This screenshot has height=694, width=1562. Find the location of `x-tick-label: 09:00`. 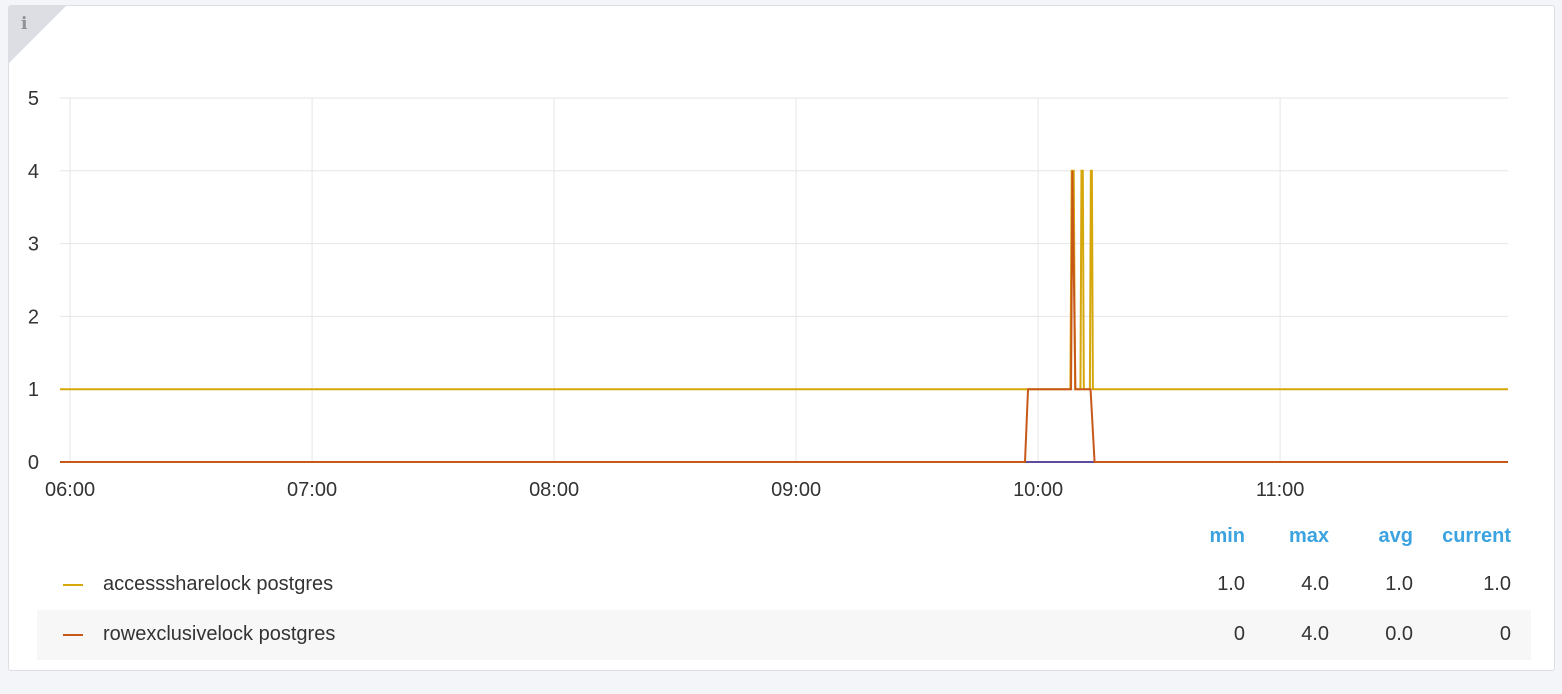

x-tick-label: 09:00 is located at coordinates (796, 490).